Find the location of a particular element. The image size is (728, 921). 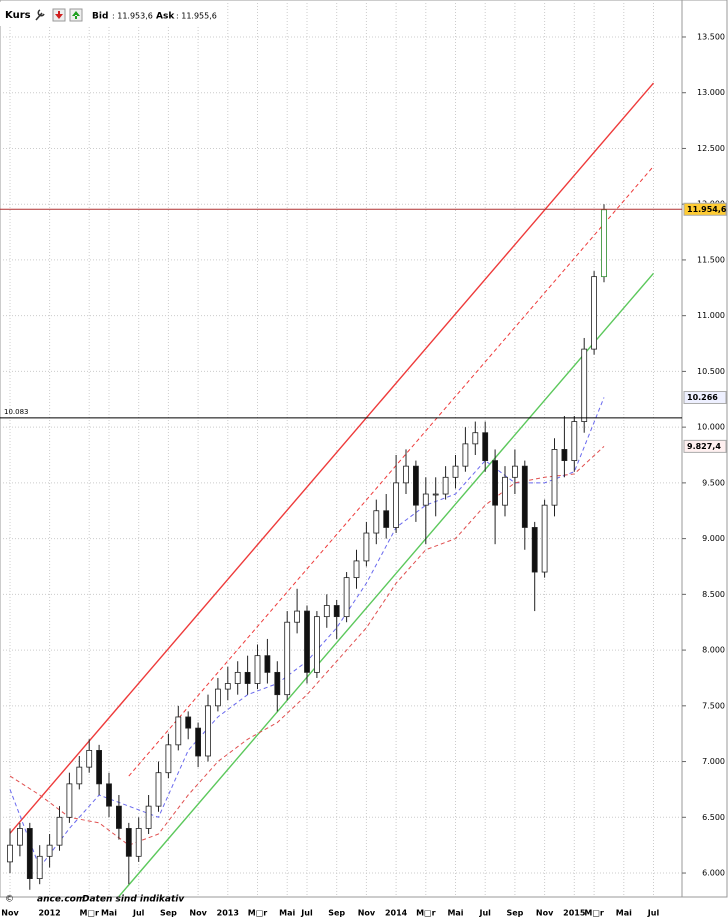

down-icon is located at coordinates (59, 15).